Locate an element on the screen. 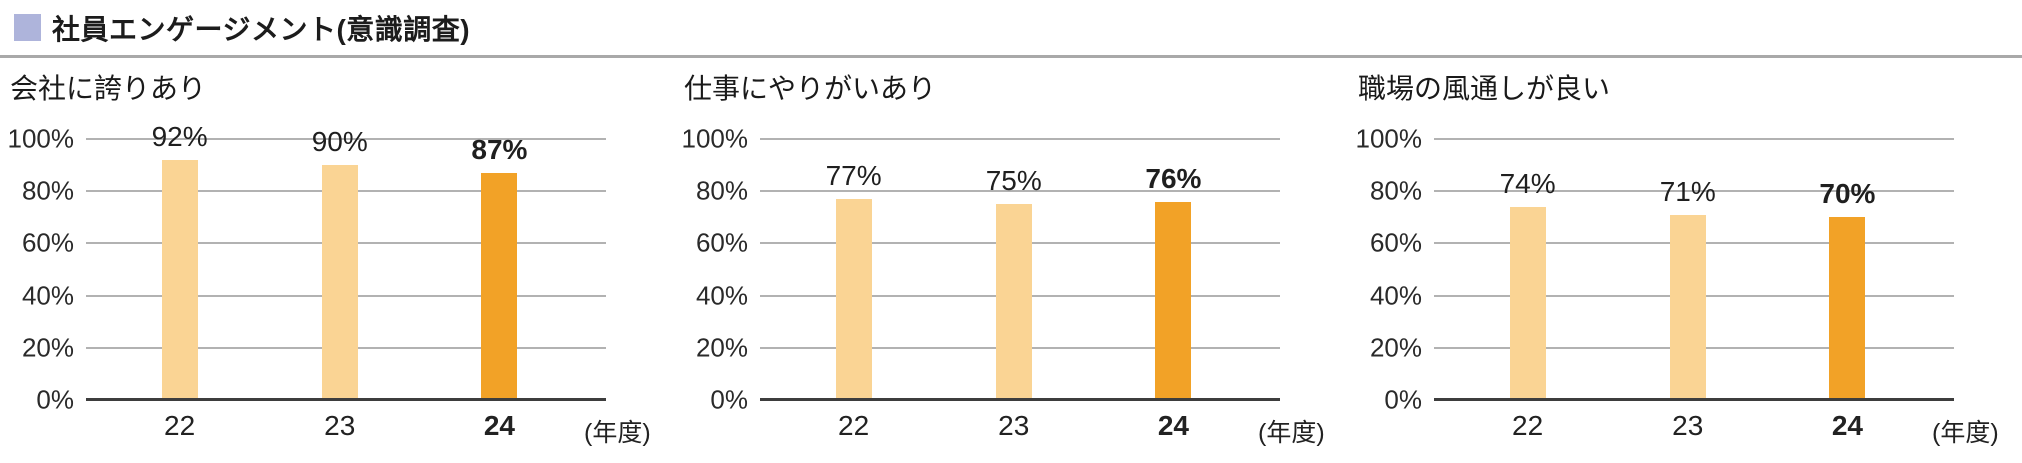 The height and width of the screenshot is (463, 2022). value-label: 77% is located at coordinates (853, 176).